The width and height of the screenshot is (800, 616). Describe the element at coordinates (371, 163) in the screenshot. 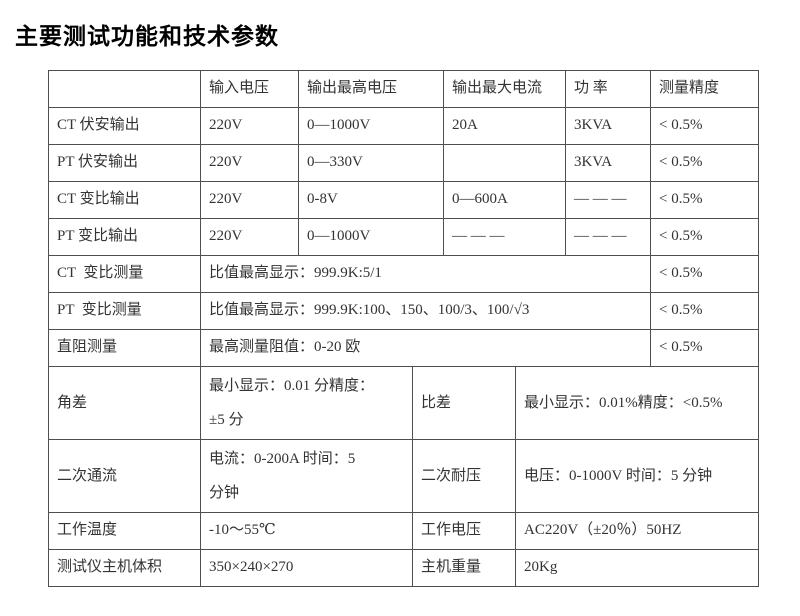

I see `cell-max-voltage: 0—330V` at that location.